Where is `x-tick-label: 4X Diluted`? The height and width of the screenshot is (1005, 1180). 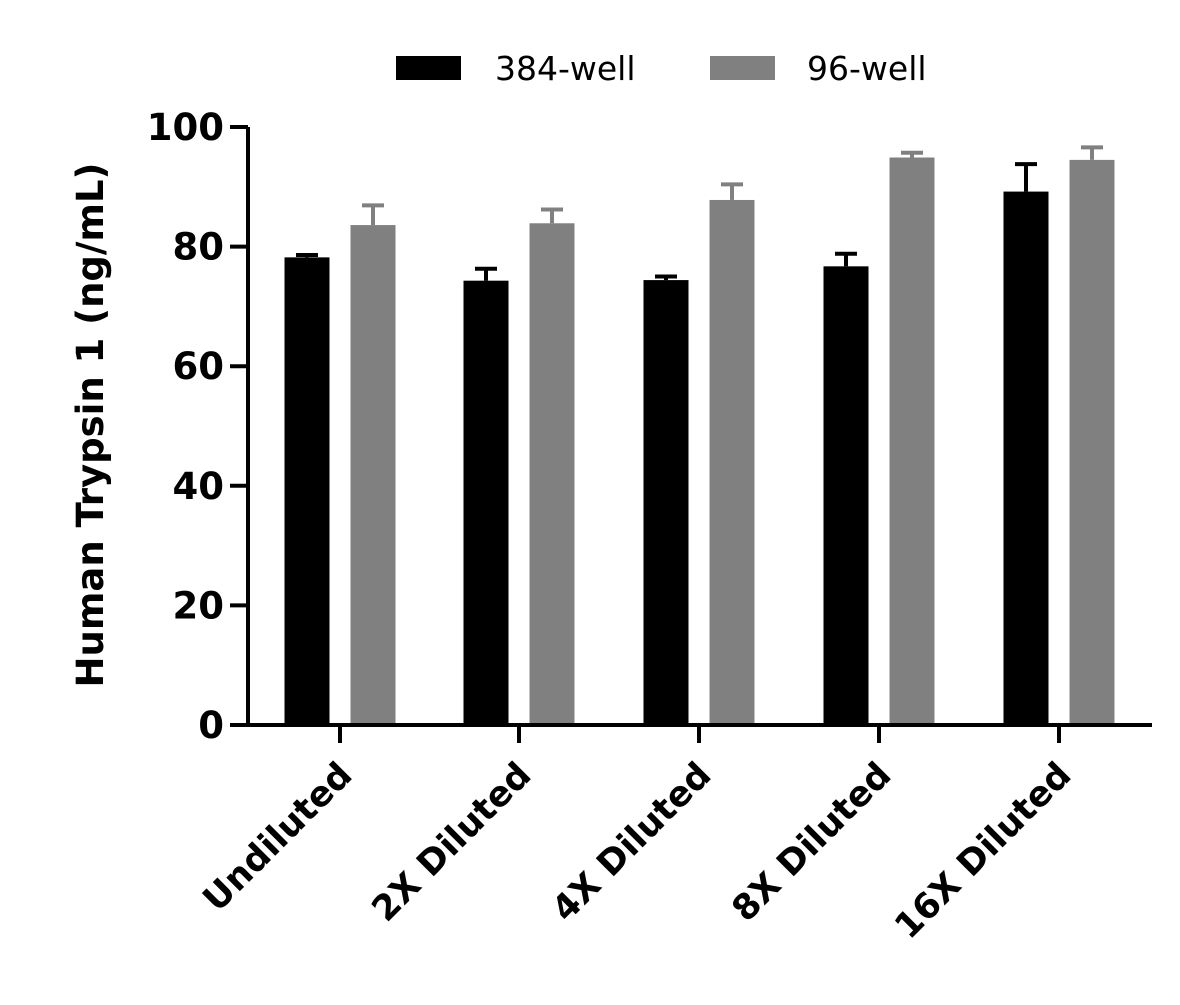
x-tick-label: 4X Diluted is located at coordinates (632, 842).